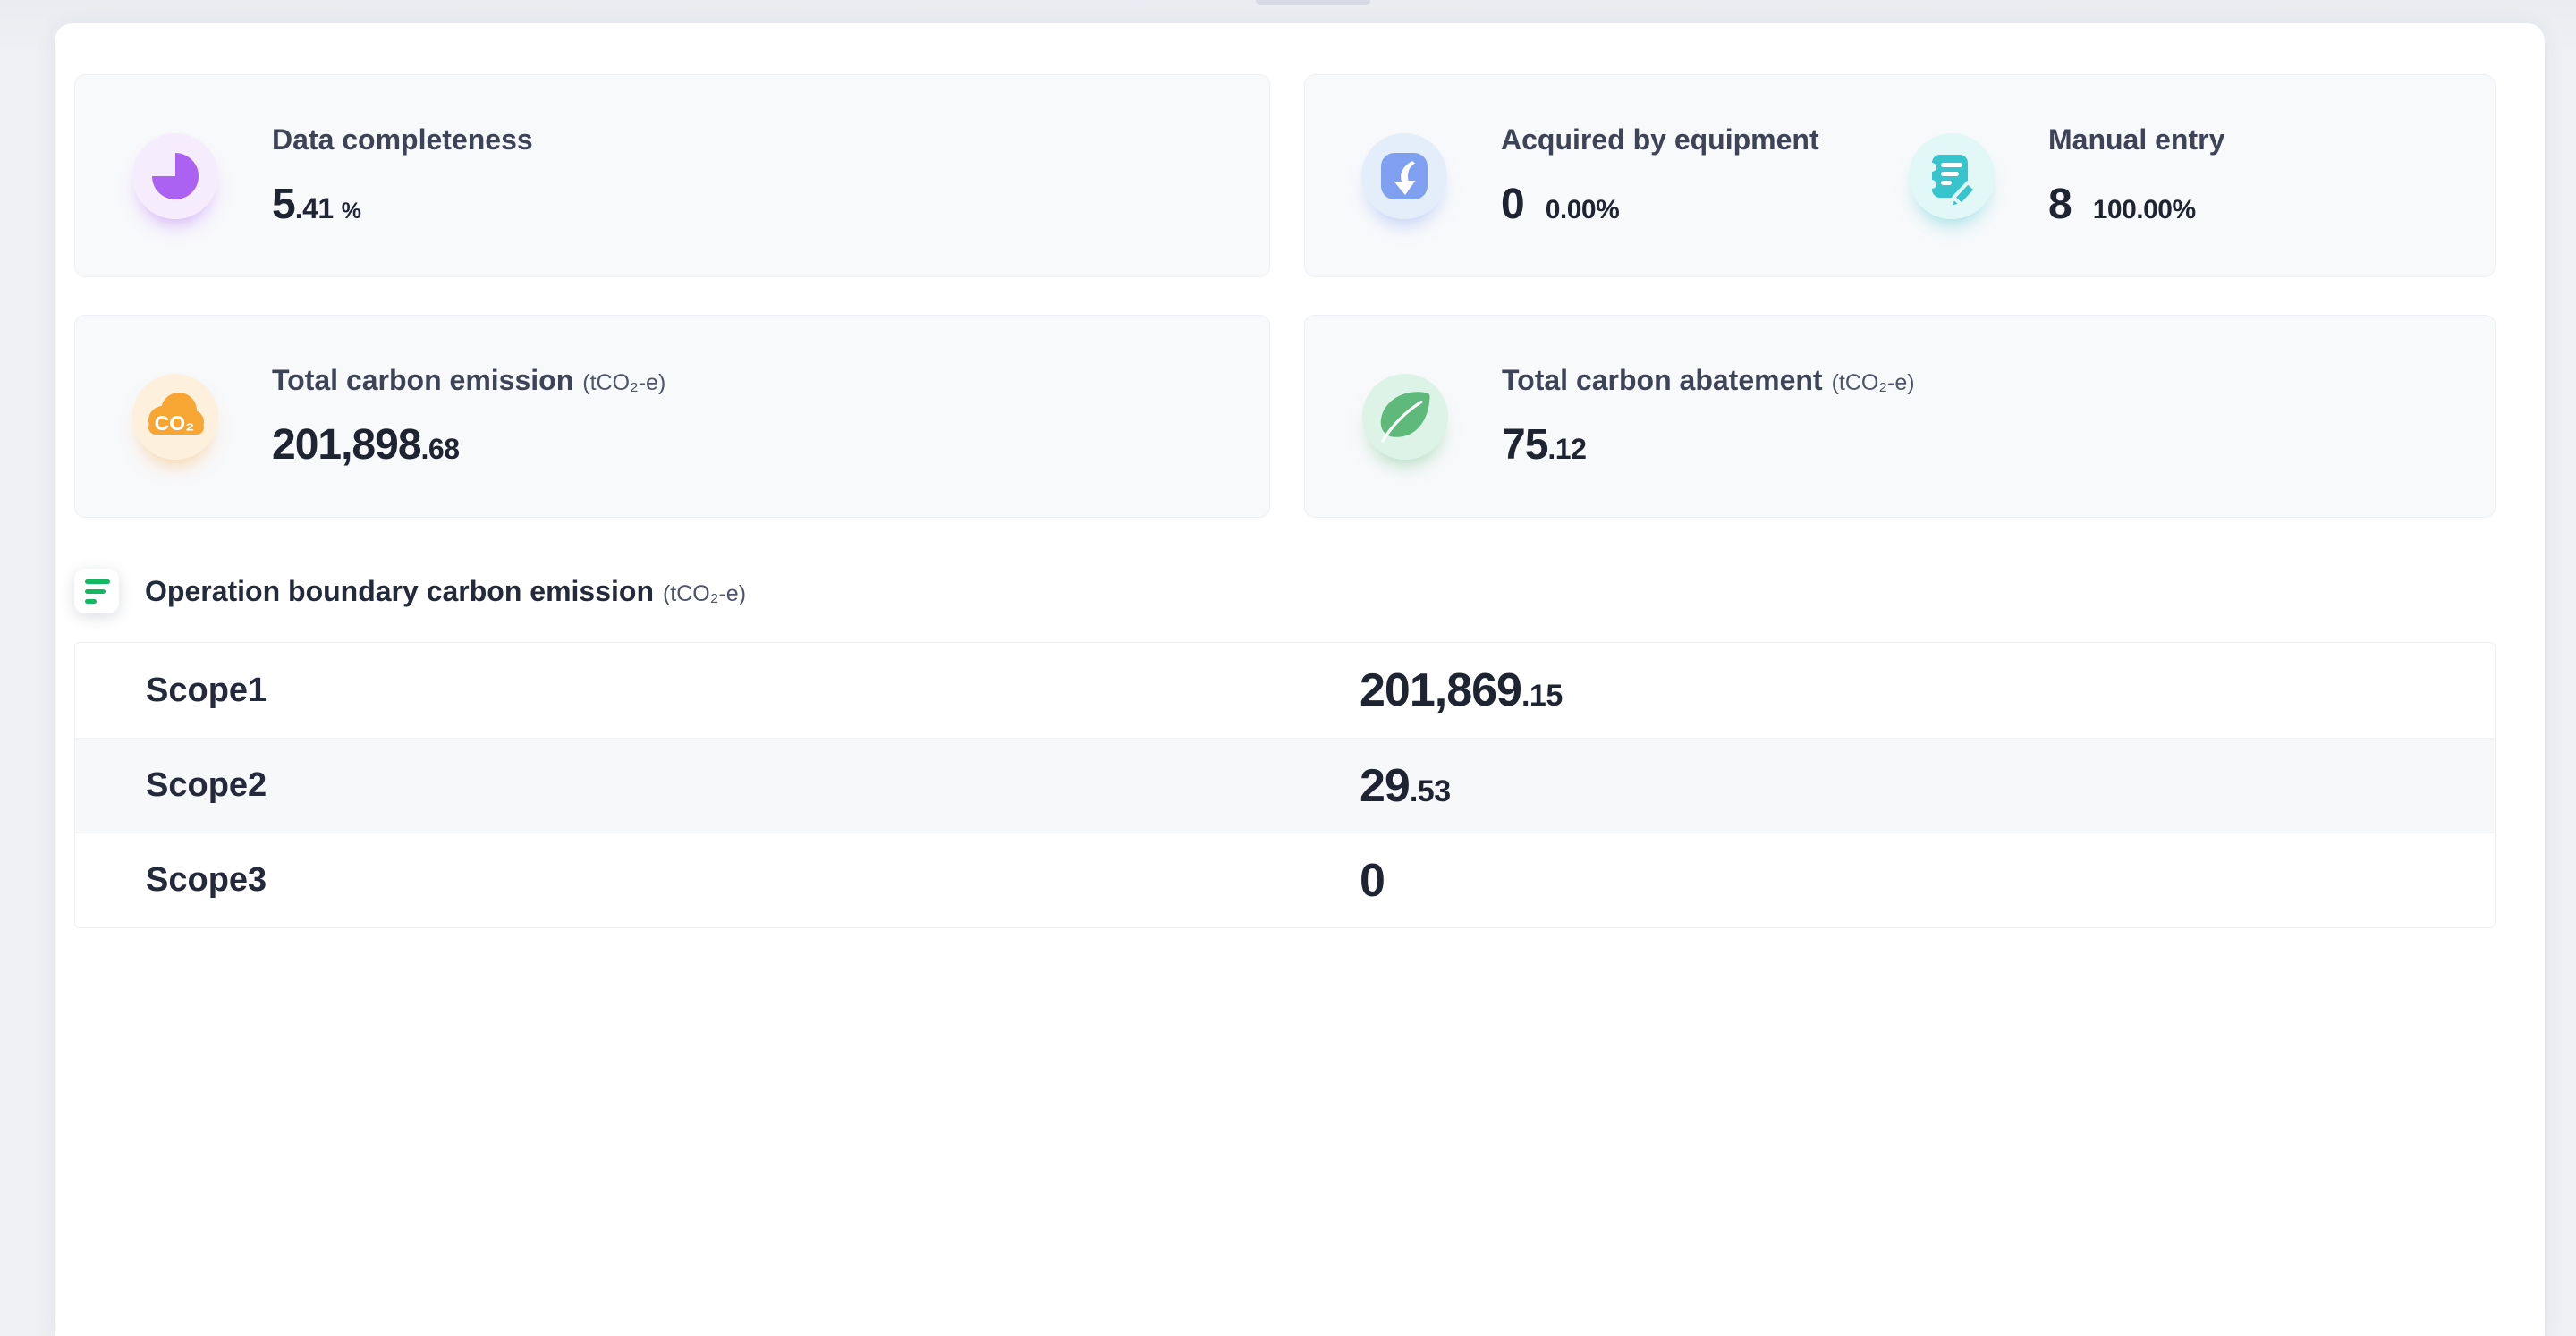  Describe the element at coordinates (96, 591) in the screenshot. I see `list-bars-icon` at that location.